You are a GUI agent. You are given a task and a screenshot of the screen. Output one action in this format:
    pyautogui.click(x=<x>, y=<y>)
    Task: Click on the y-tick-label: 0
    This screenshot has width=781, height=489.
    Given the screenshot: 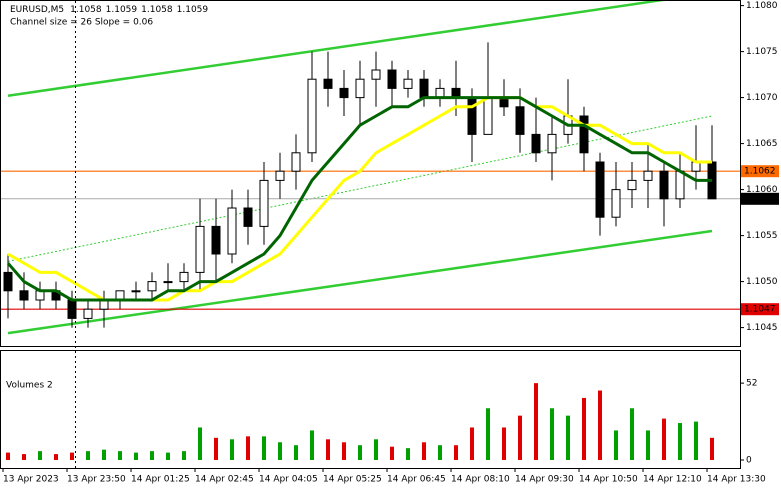 What is the action you would take?
    pyautogui.click(x=749, y=461)
    